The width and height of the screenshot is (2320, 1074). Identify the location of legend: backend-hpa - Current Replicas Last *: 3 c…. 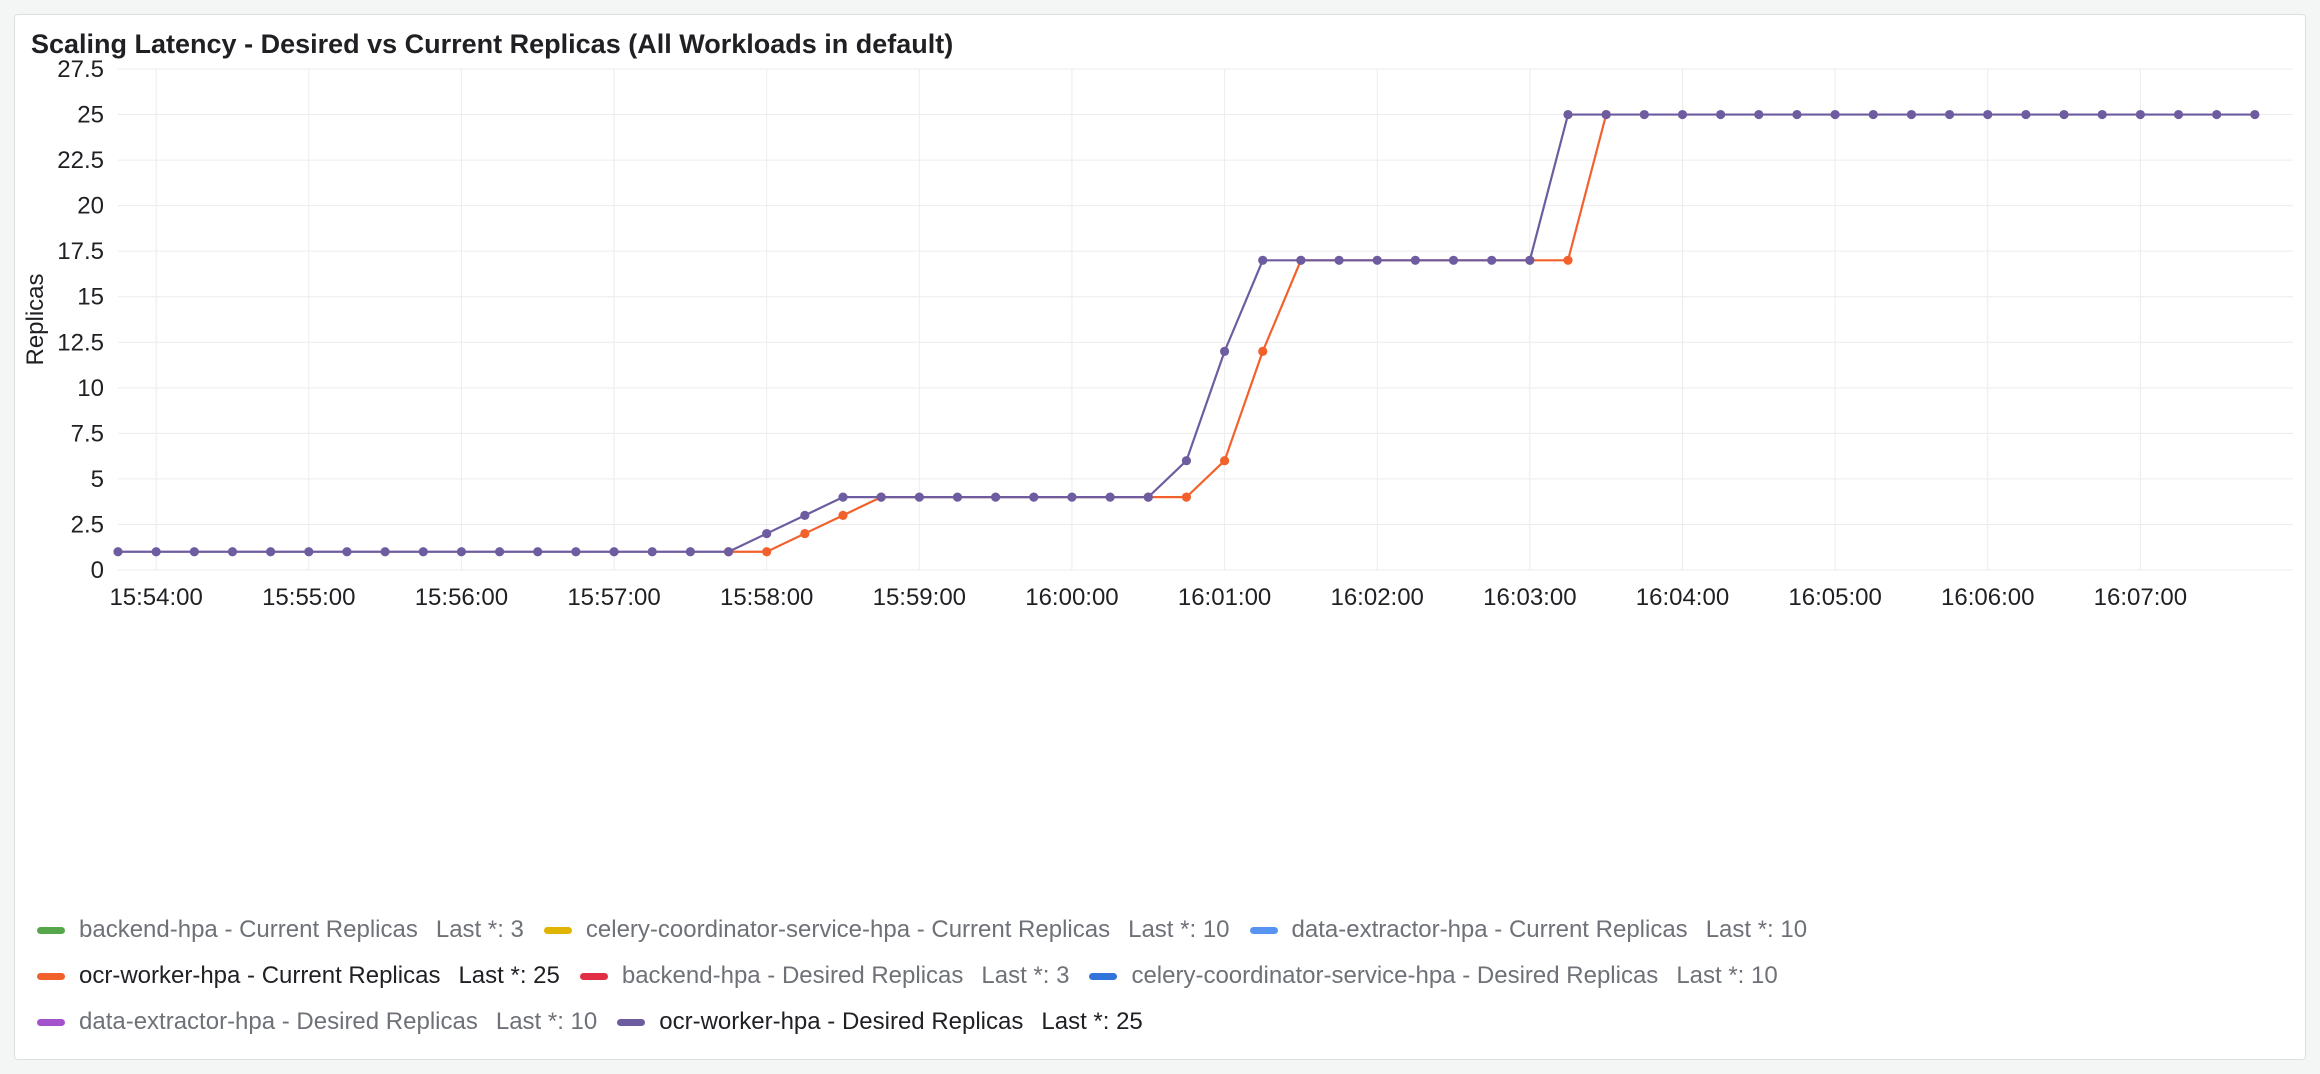
(1162, 976).